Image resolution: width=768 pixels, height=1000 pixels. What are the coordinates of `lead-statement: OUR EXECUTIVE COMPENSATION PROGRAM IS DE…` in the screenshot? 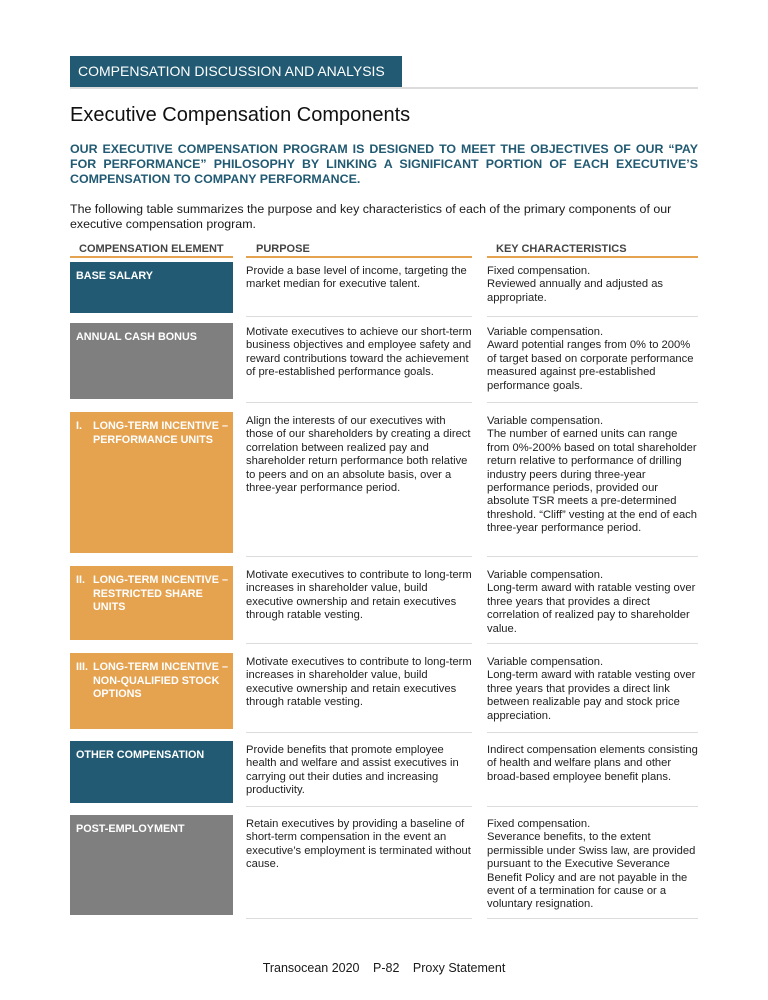 It's located at (384, 164).